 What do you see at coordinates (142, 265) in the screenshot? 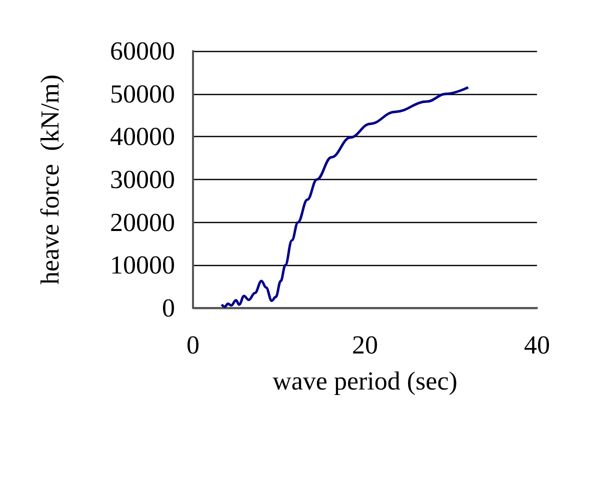
I see `y-tick-label: 10000` at bounding box center [142, 265].